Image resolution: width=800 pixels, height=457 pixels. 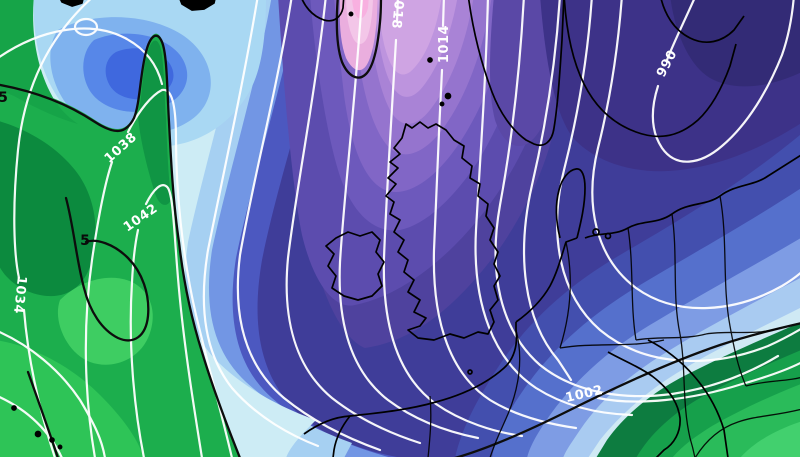 I want to click on isotherm-boundary-southeast, so click(x=627, y=389).